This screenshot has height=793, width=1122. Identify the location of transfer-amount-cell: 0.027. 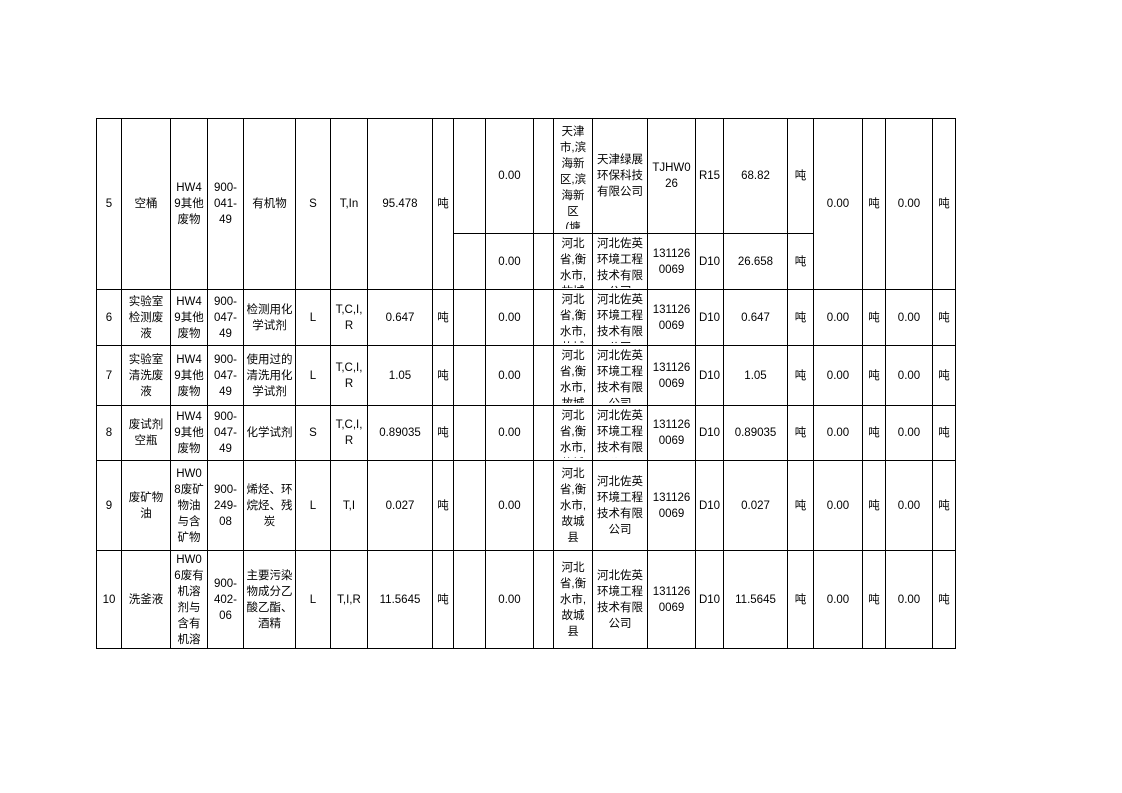
(755, 505).